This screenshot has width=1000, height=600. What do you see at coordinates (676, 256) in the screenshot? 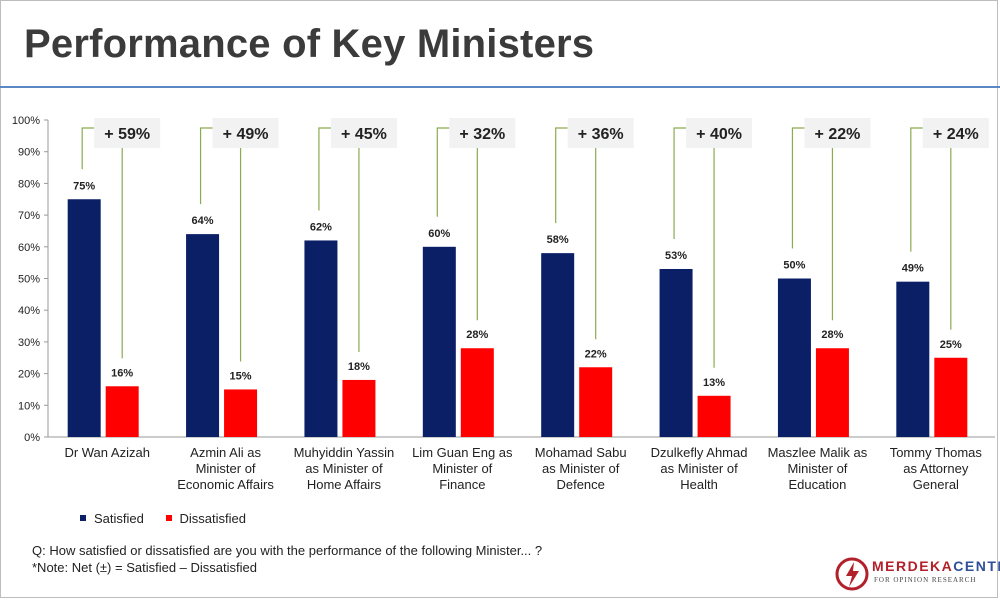
I see `data-label-satisfied: 53%` at bounding box center [676, 256].